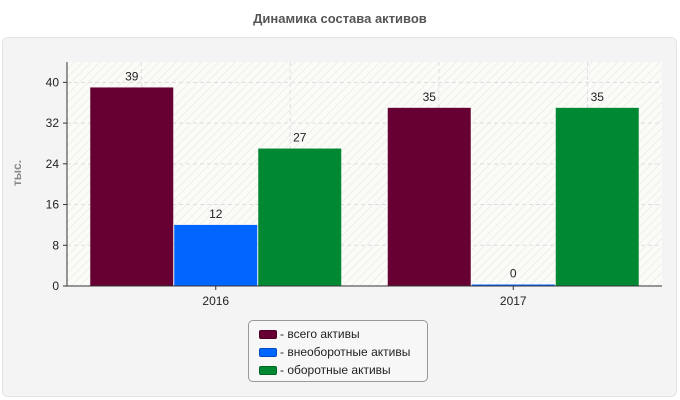 The height and width of the screenshot is (400, 680). What do you see at coordinates (335, 370) in the screenshot?
I see `legend-label: - оборотные активы` at bounding box center [335, 370].